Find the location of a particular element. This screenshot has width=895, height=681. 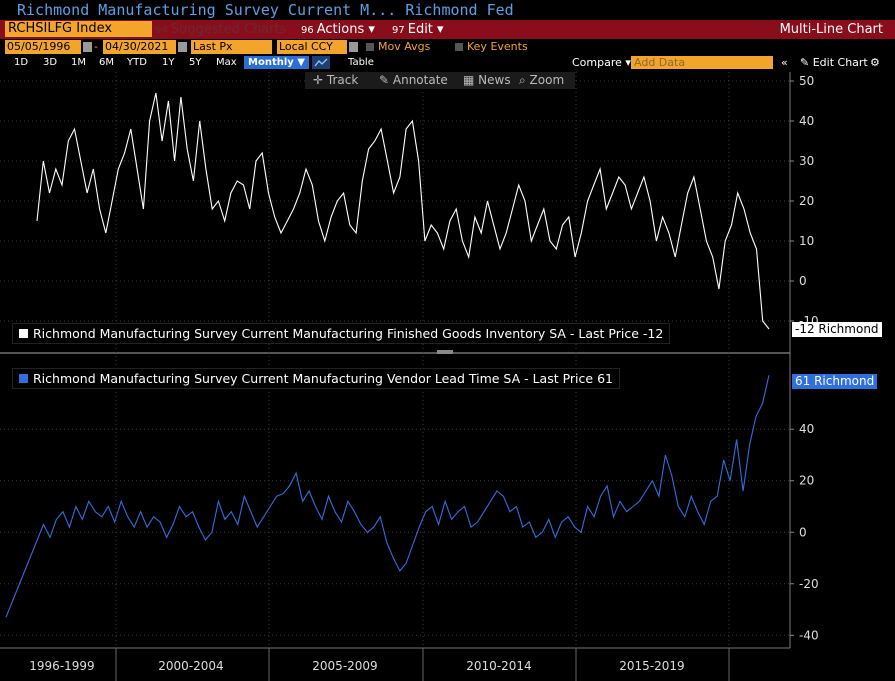

annotate-label: Annotate is located at coordinates (420, 80).